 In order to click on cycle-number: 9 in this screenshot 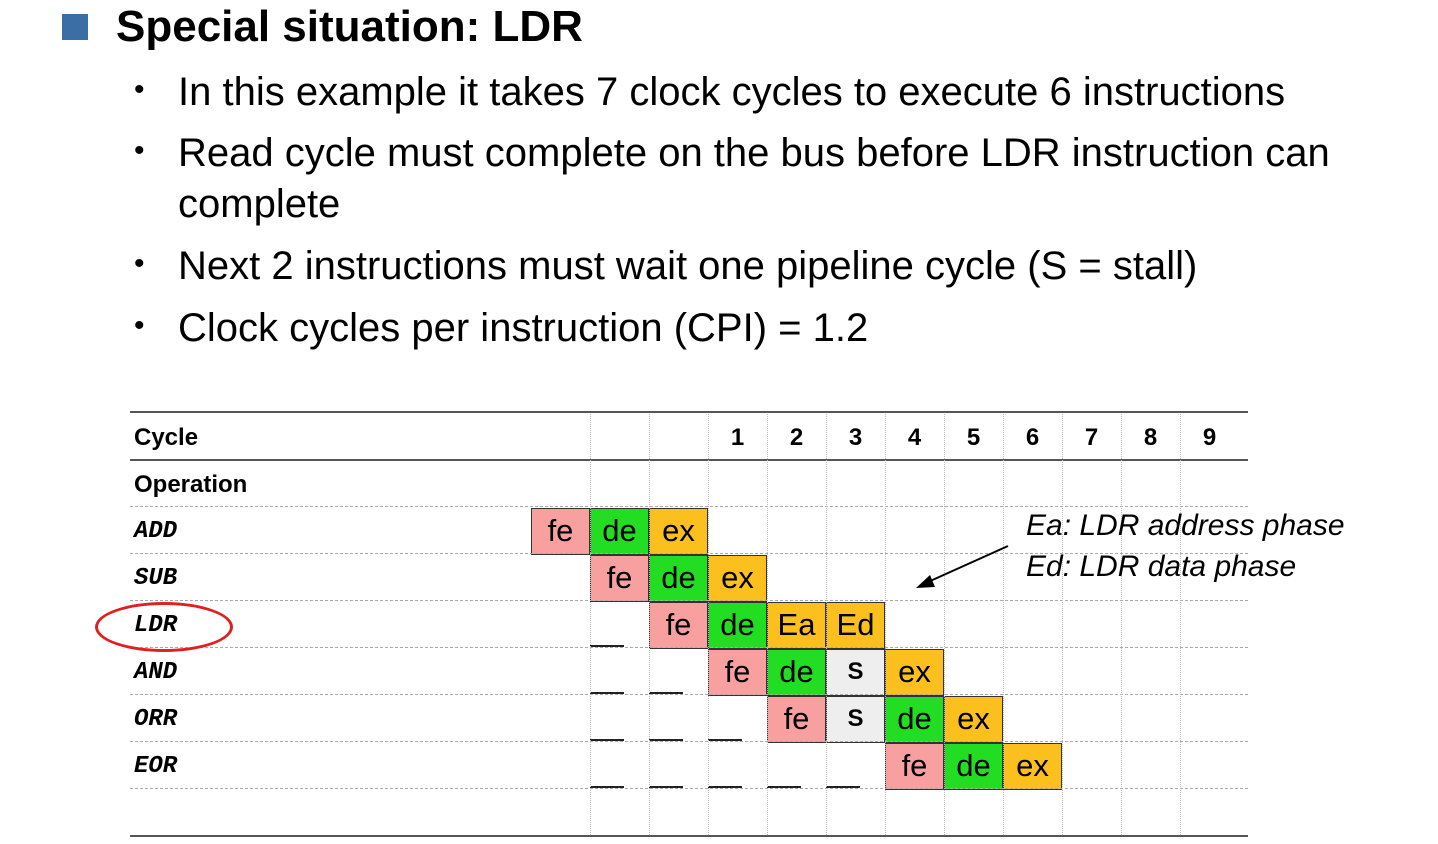, I will do `click(1209, 437)`.